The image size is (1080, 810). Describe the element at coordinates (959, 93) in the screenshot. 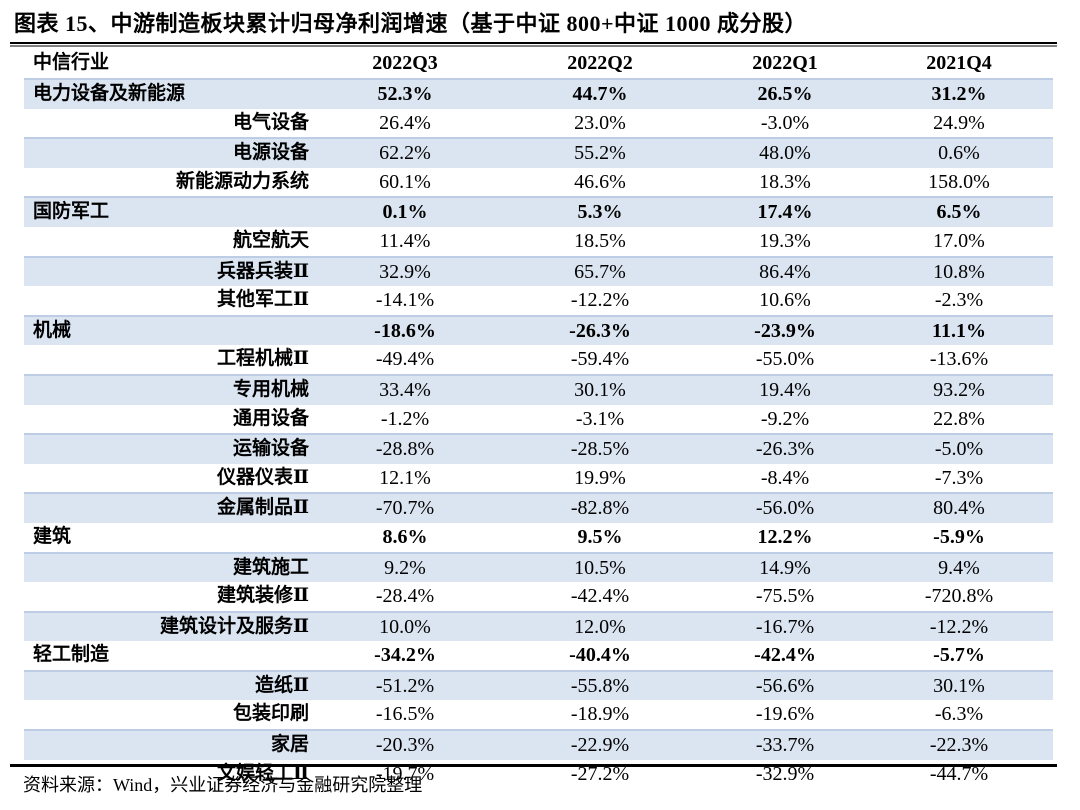

I see `value-2021q4-cell: 31.2%` at that location.